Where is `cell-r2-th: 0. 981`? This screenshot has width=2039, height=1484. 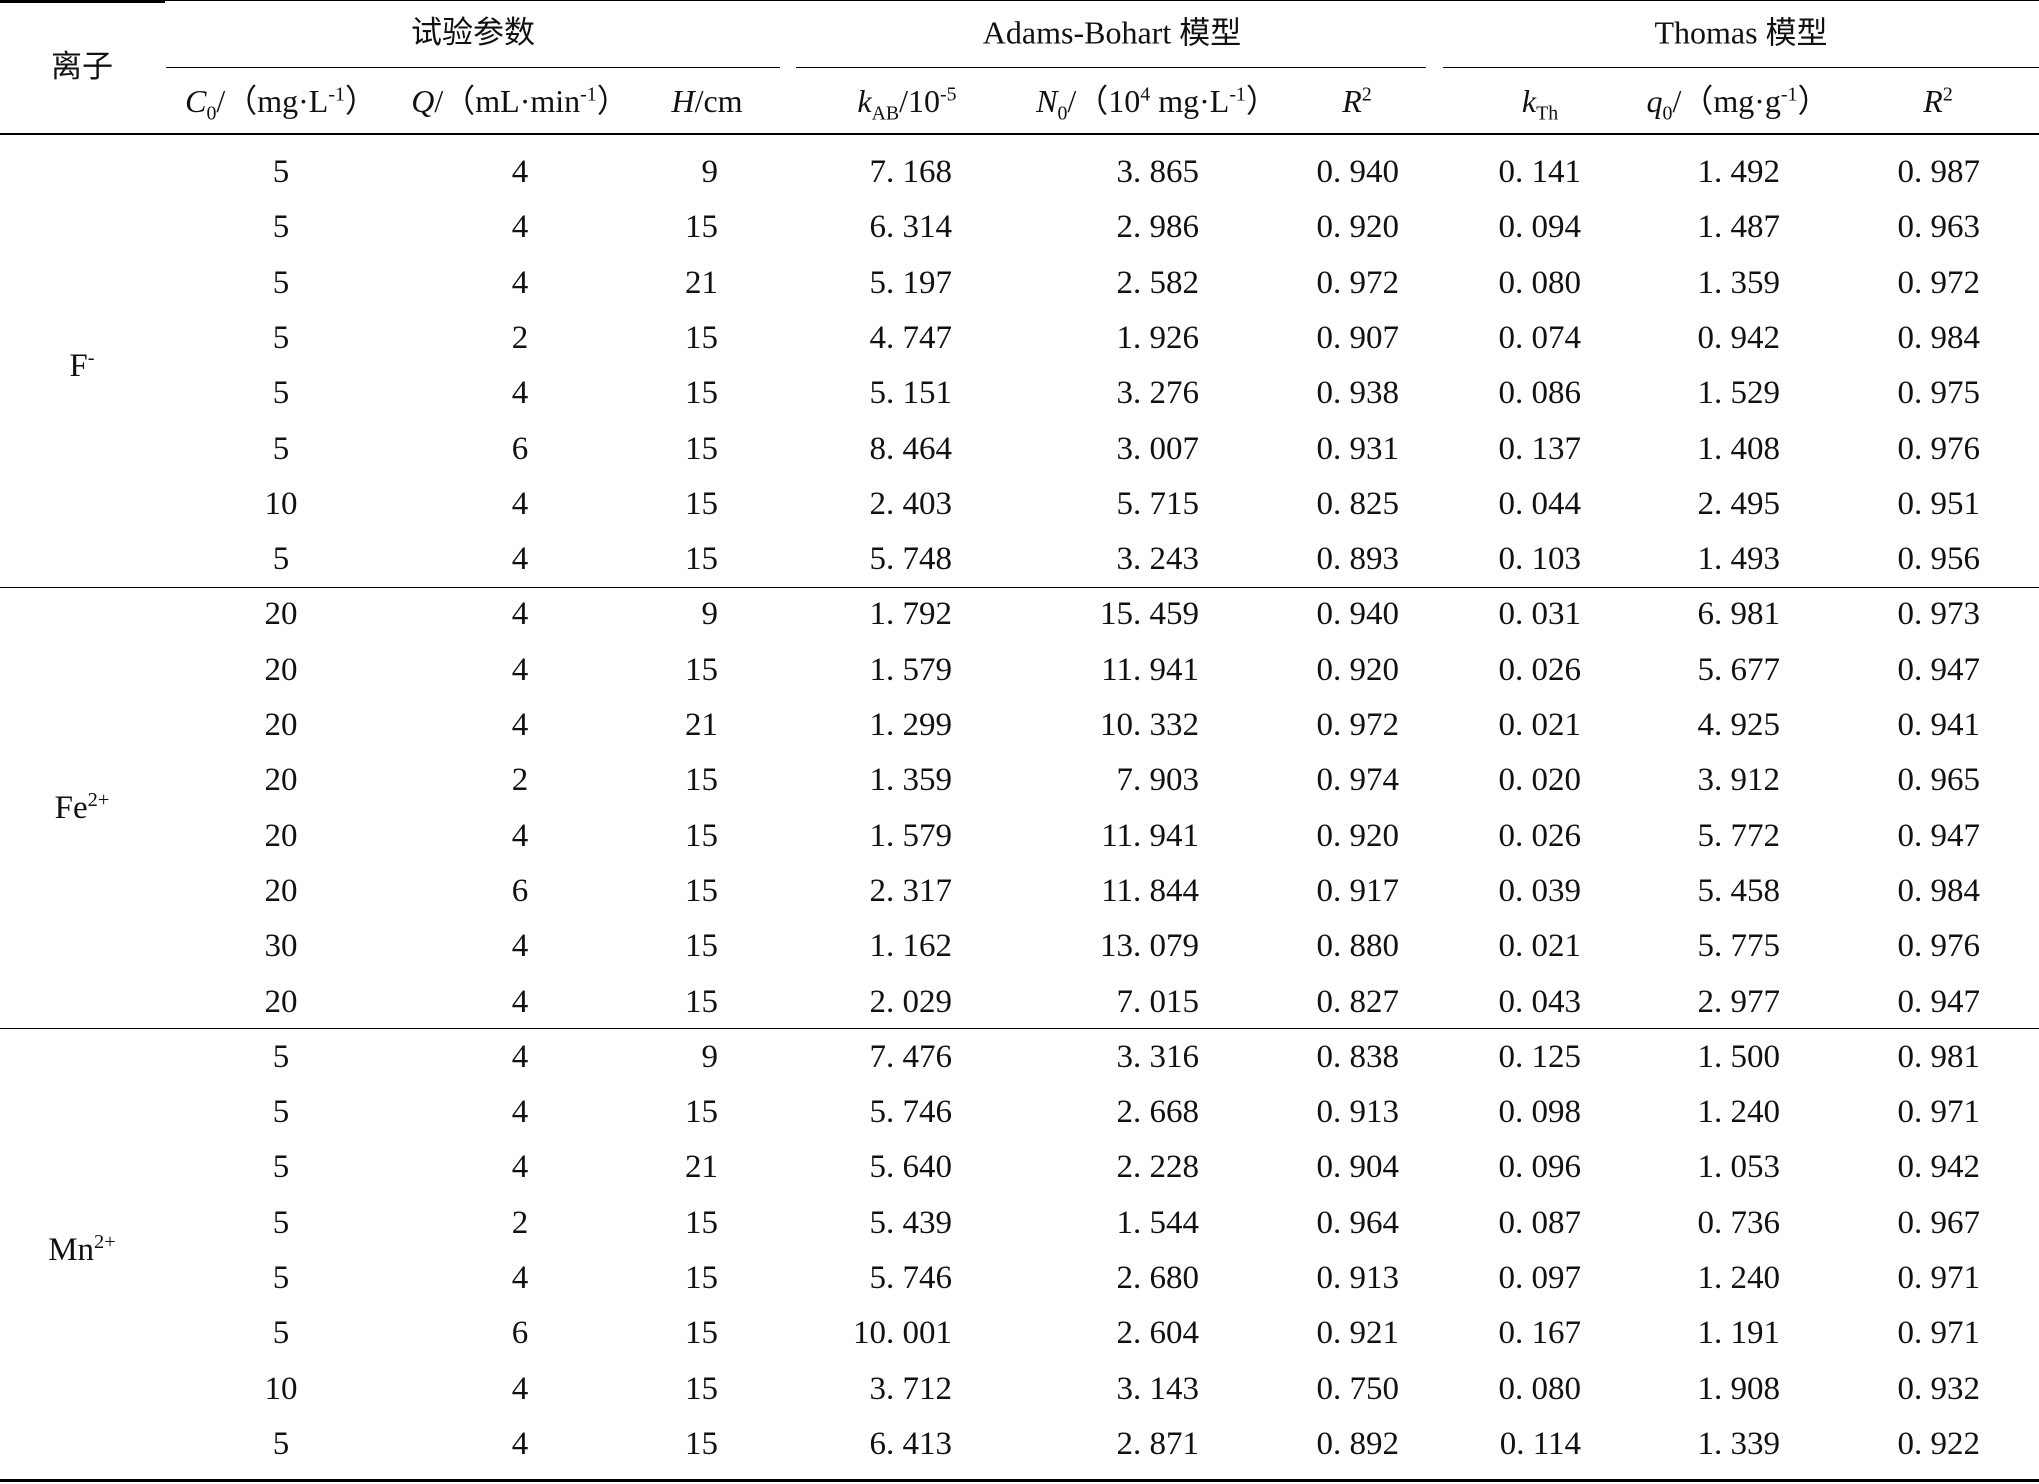
cell-r2-th: 0. 981 is located at coordinates (1939, 1056).